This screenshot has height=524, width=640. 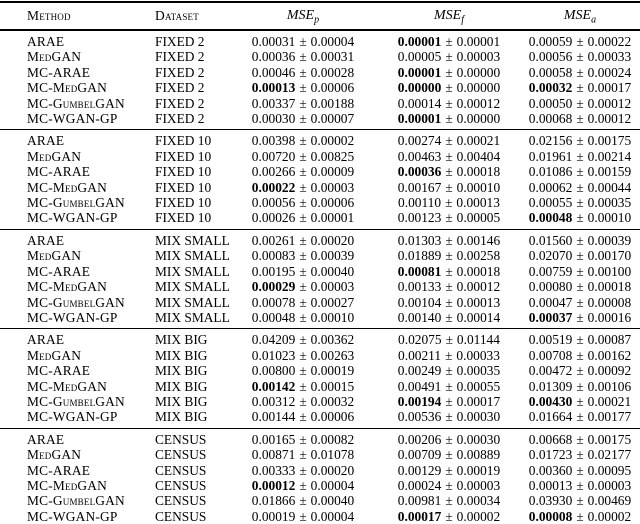 I want to click on mse-a-cell: 0.02156 ±0.00175, so click(x=580, y=139).